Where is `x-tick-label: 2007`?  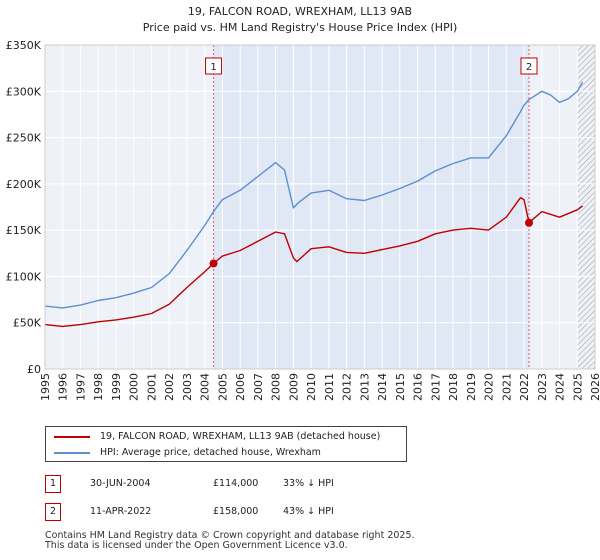 x-tick-label: 2007 is located at coordinates (258, 387).